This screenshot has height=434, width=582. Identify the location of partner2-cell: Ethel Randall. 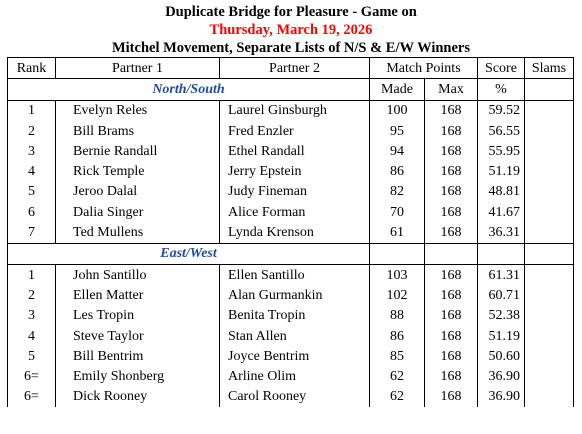
(294, 151).